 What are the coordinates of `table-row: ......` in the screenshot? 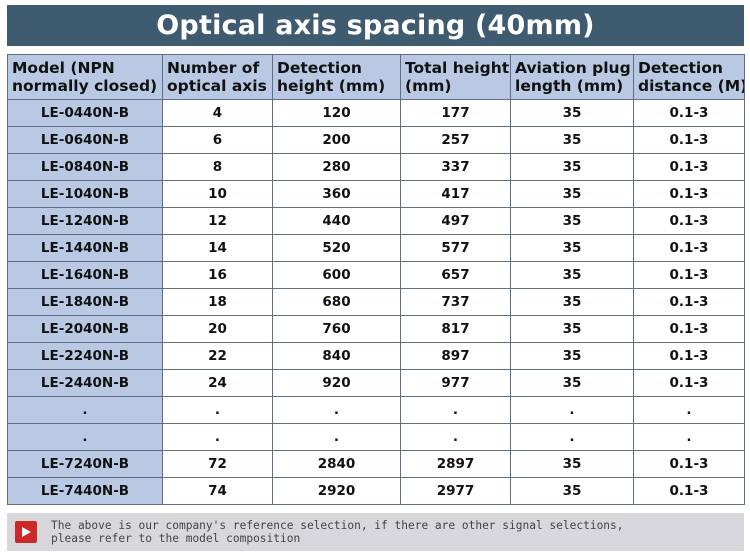 It's located at (376, 437).